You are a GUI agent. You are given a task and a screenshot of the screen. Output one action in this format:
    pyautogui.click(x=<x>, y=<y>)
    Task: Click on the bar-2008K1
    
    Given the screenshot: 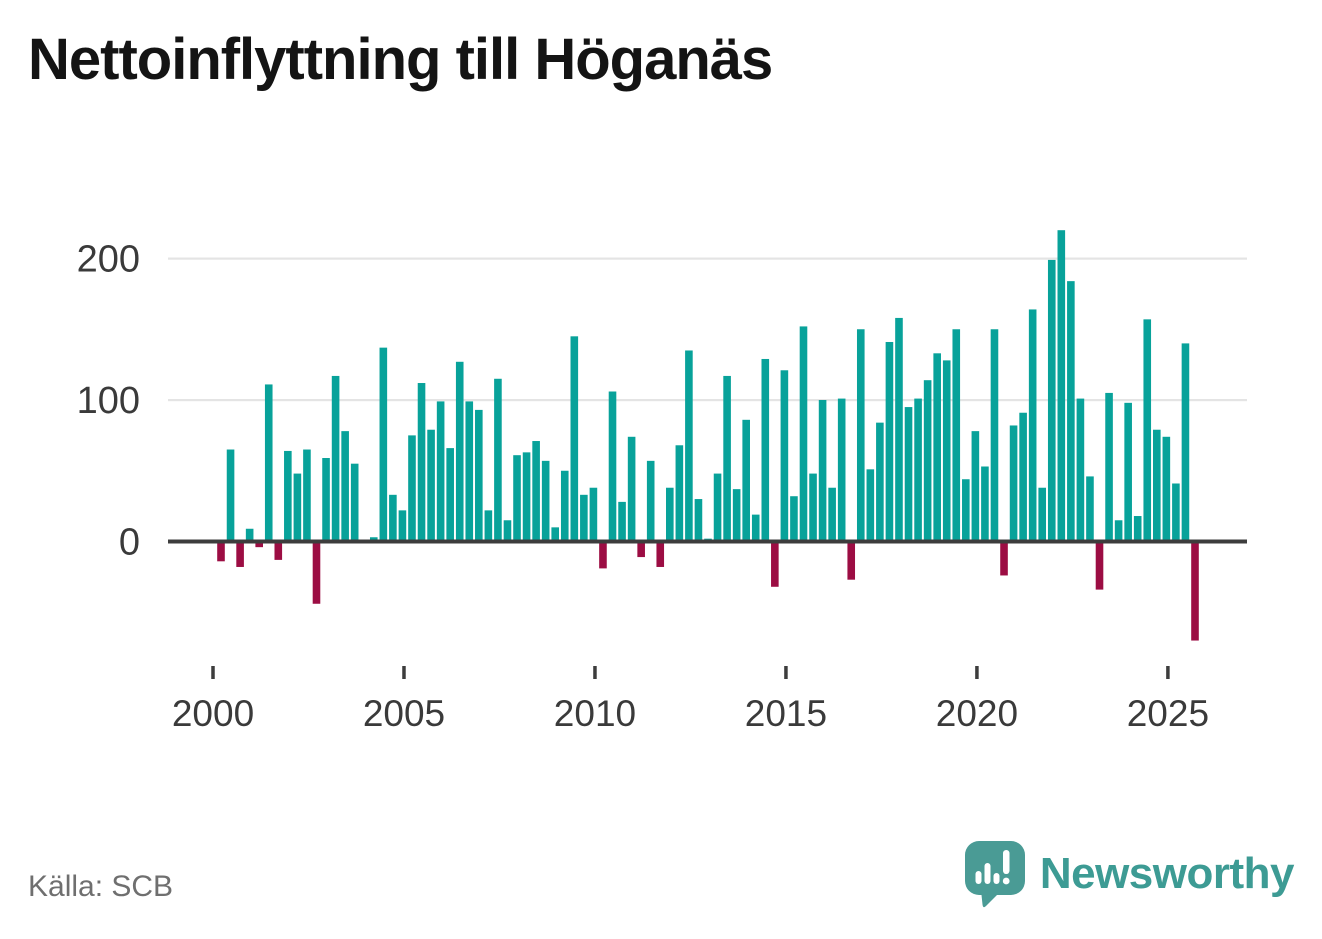 What is the action you would take?
    pyautogui.click(x=526, y=497)
    